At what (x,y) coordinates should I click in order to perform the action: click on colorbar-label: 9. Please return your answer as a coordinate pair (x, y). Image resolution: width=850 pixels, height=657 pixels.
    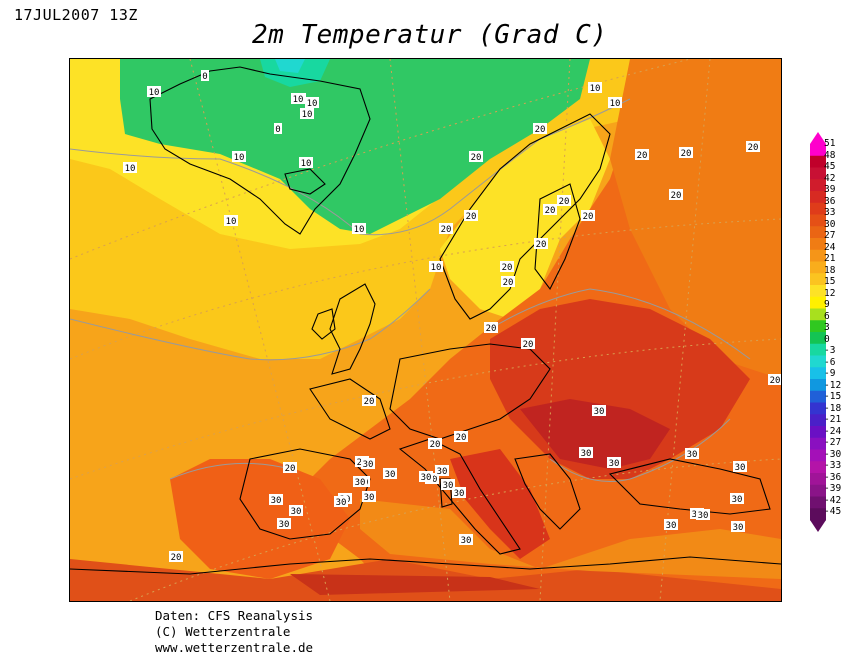
    Looking at the image, I should click on (827, 304).